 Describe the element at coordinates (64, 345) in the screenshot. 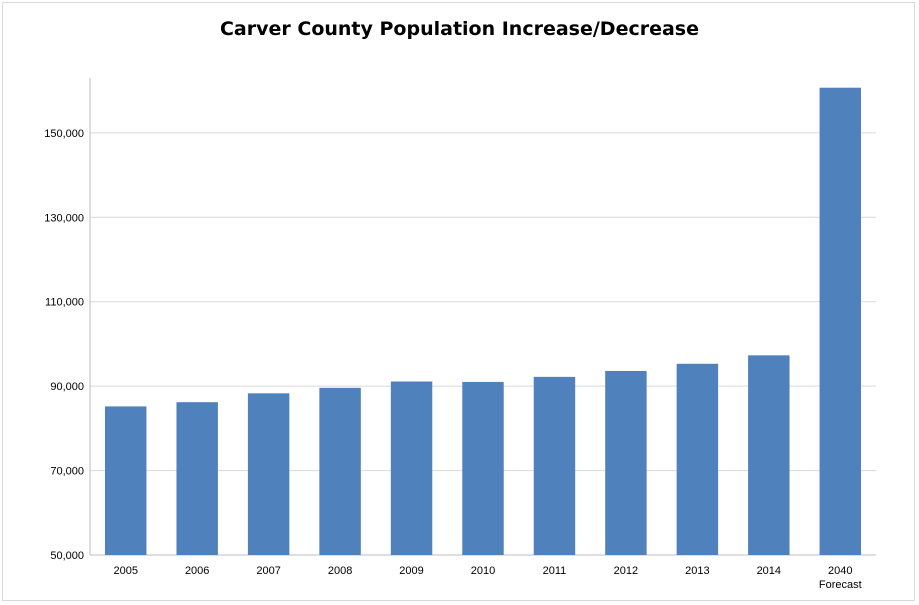

I see `y-tick-labels: 50,000 70,000 90,000 110,000 130,000 150,000` at that location.